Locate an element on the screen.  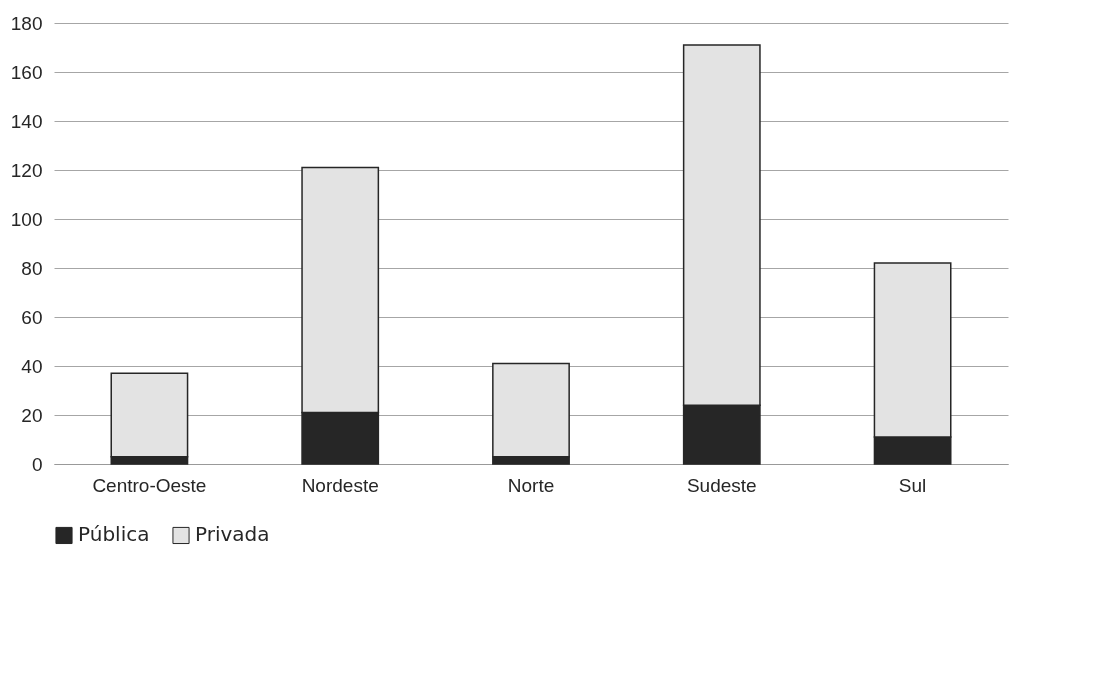
x-tick-label: Norte is located at coordinates (531, 485).